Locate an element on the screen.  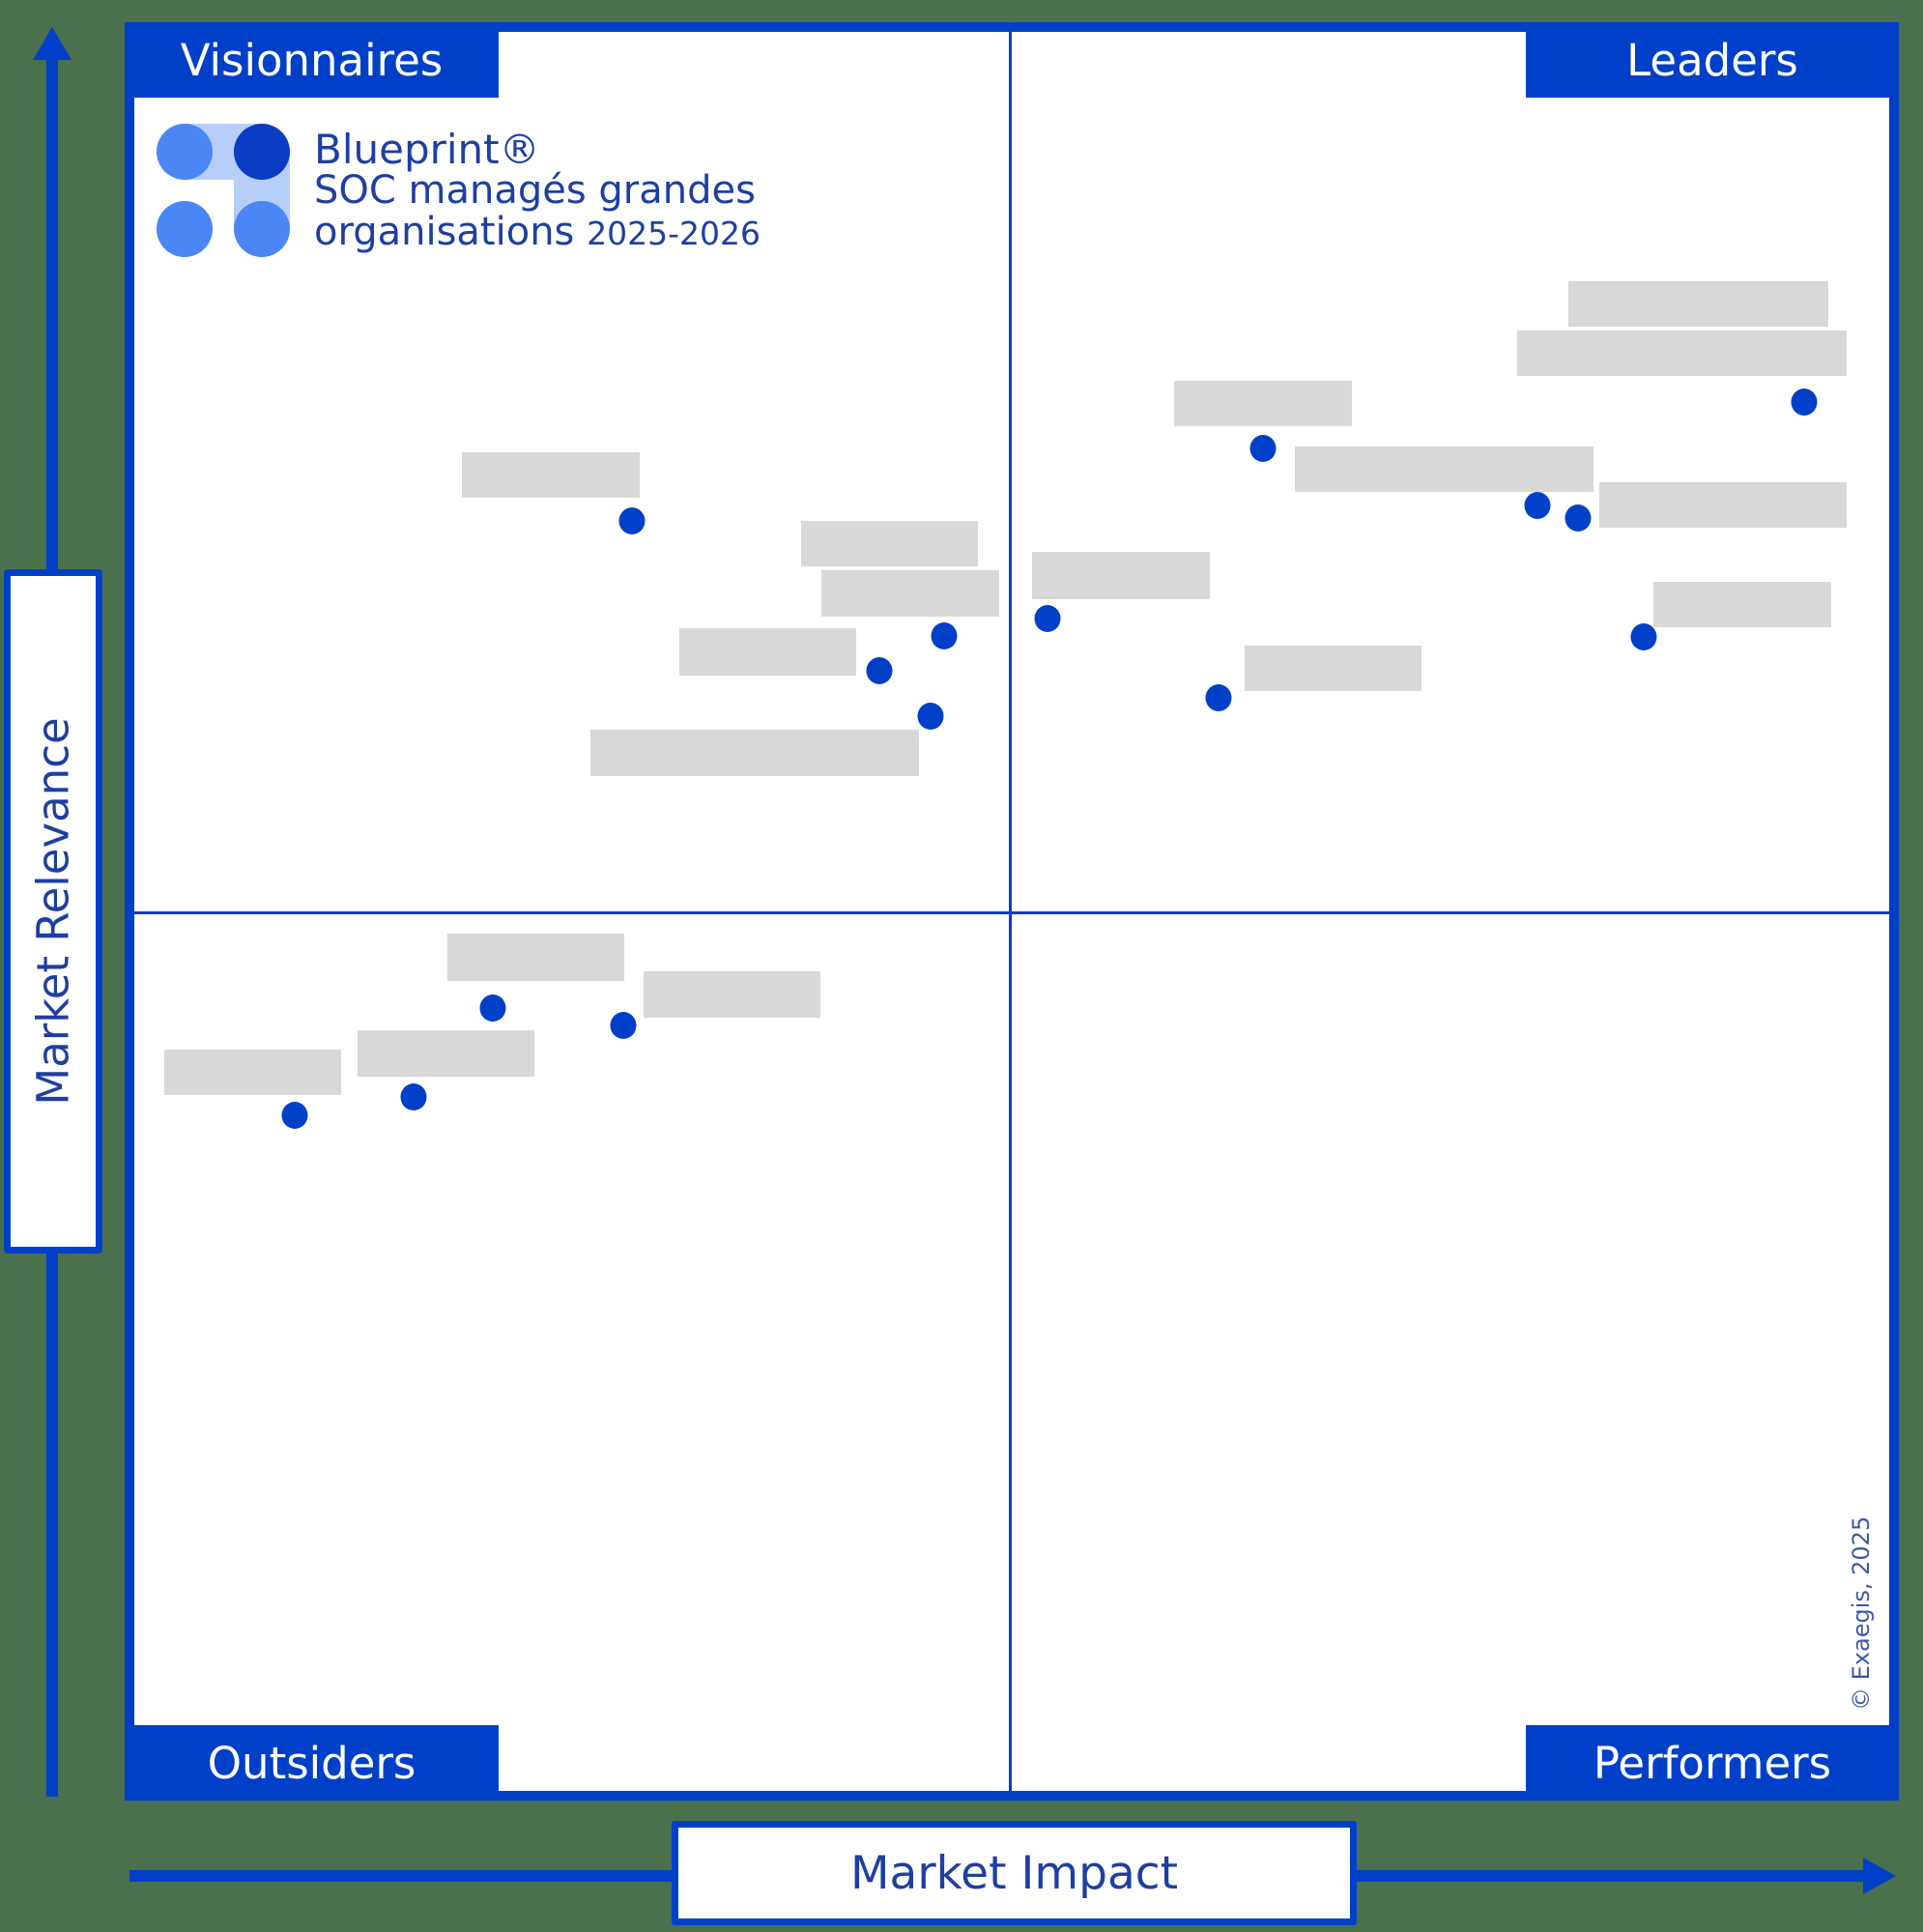
quadrant-label-visionnaires: Visionnaires is located at coordinates (312, 60).